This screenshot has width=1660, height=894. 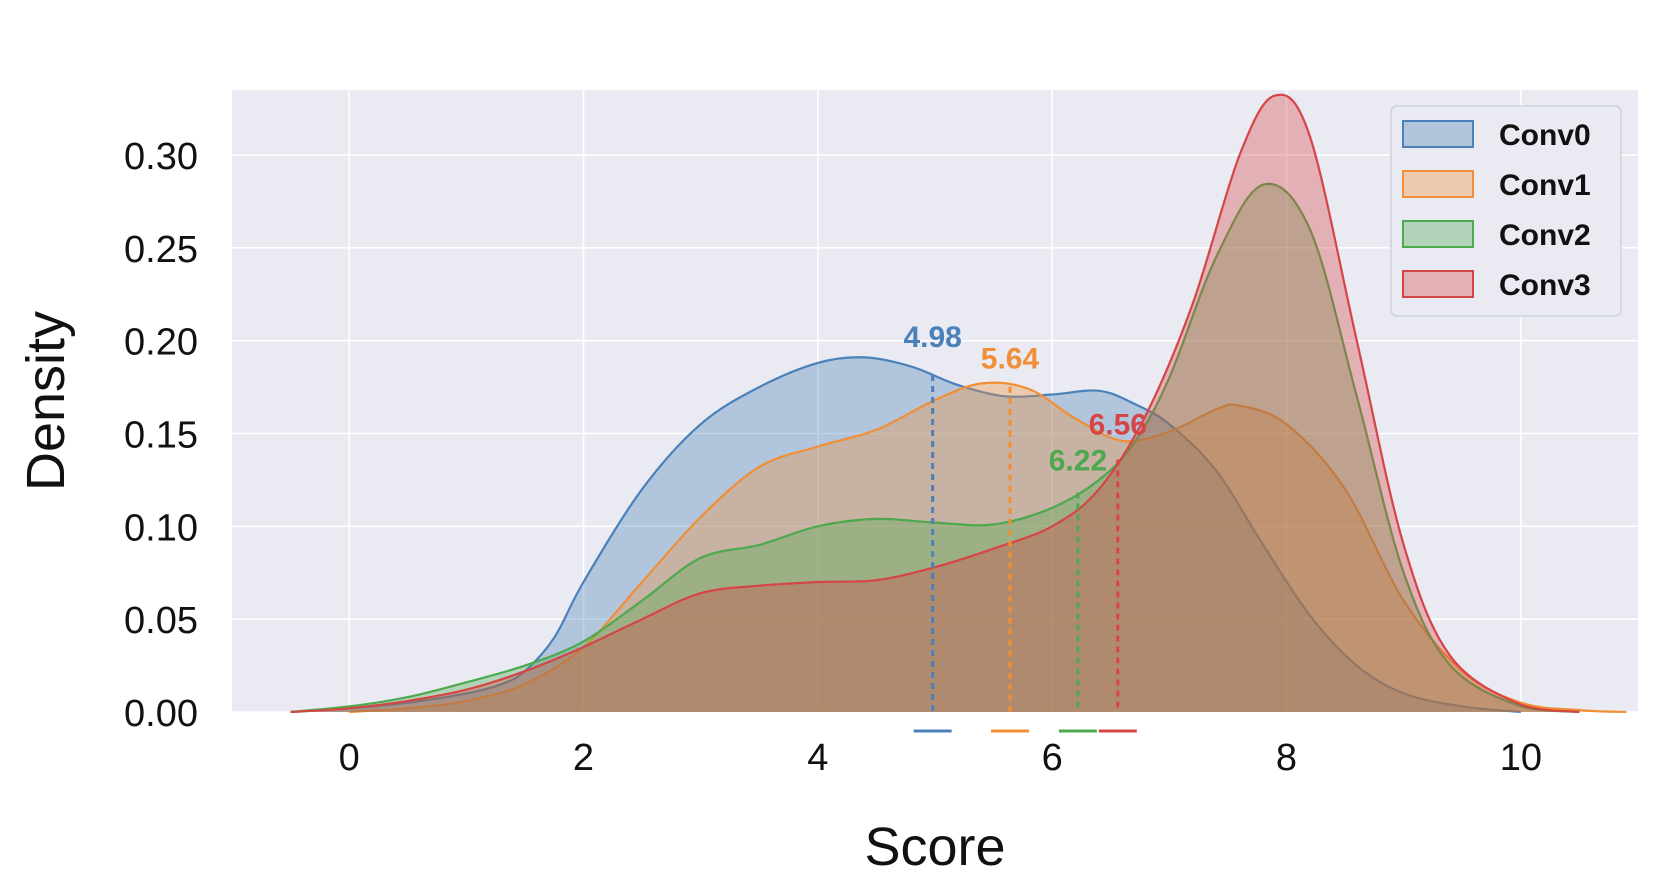 What do you see at coordinates (583, 758) in the screenshot?
I see `x-tick-label-2: 2` at bounding box center [583, 758].